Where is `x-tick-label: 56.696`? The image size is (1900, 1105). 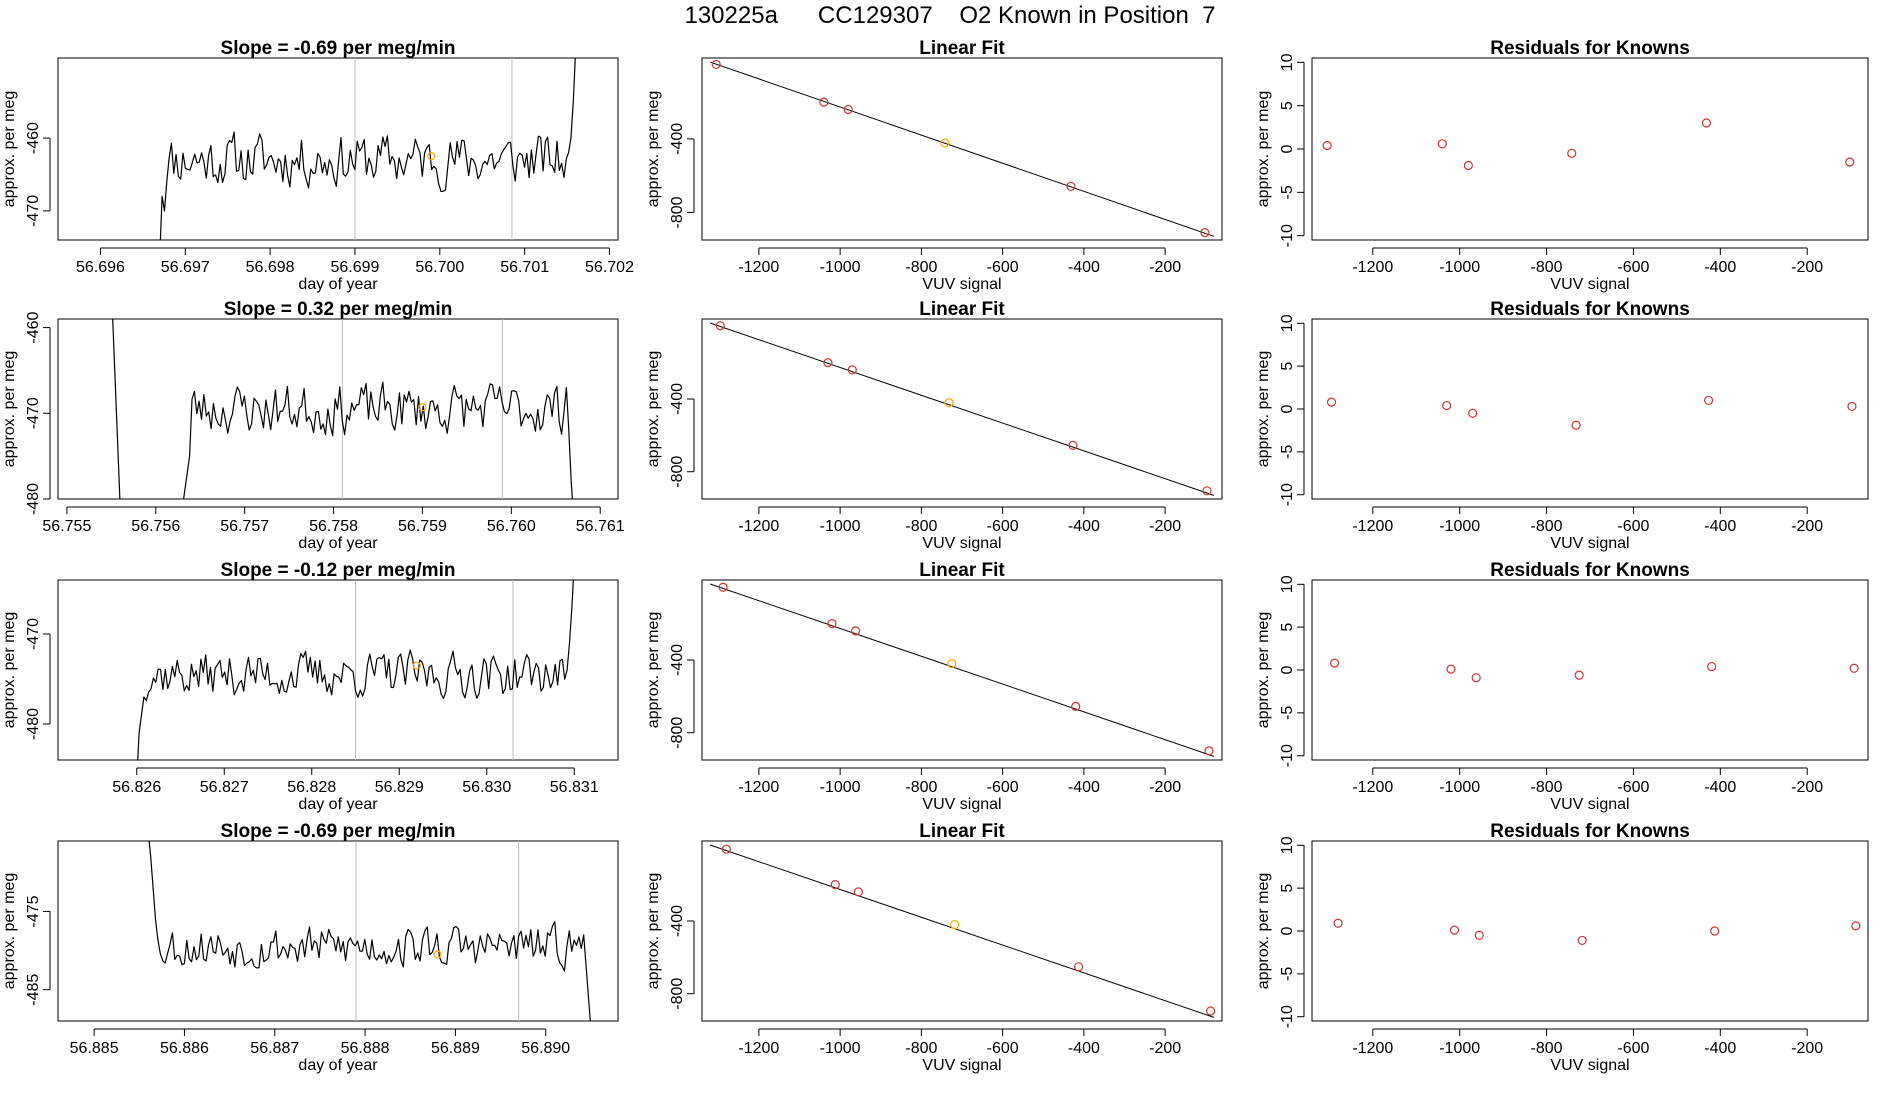 x-tick-label: 56.696 is located at coordinates (100, 267).